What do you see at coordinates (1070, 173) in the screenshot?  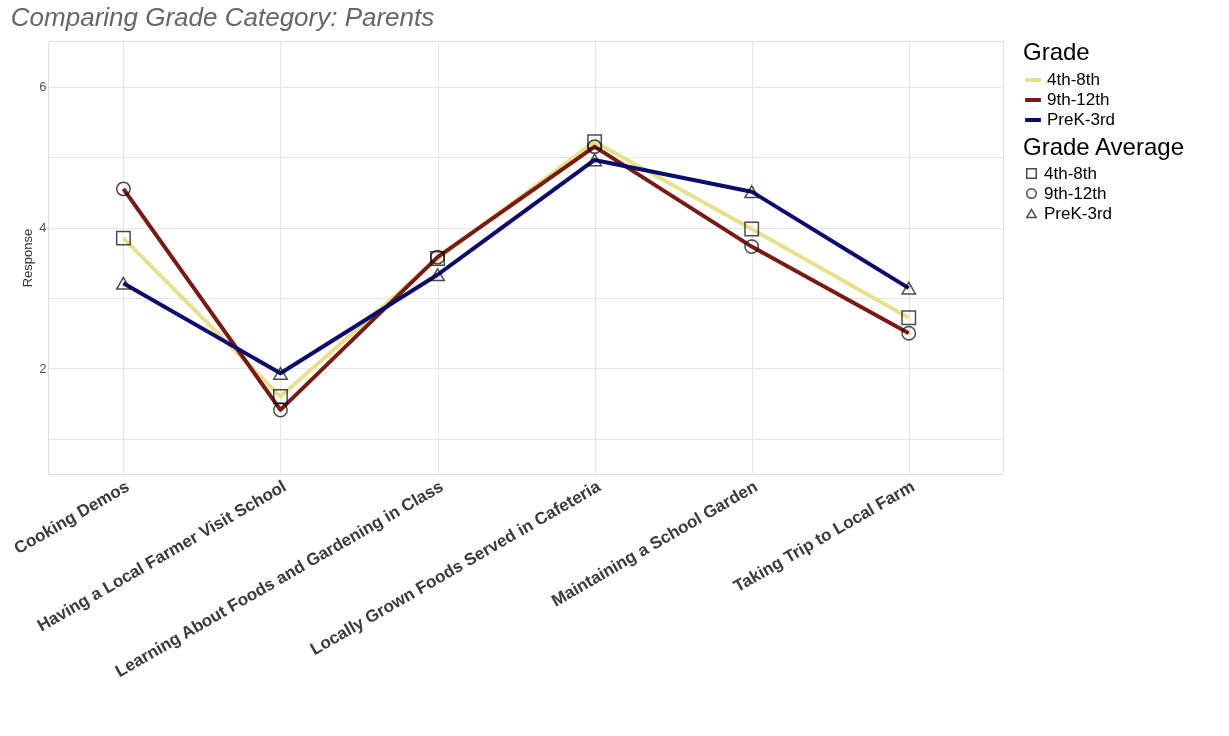 I see `legend-label: 4th-8th` at bounding box center [1070, 173].